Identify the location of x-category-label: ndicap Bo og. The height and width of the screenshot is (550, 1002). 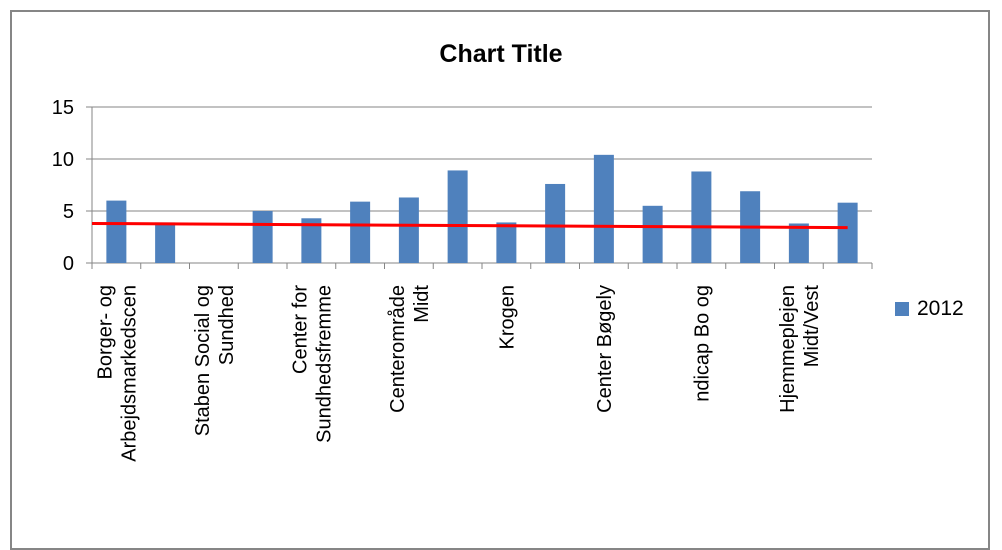
(702, 343).